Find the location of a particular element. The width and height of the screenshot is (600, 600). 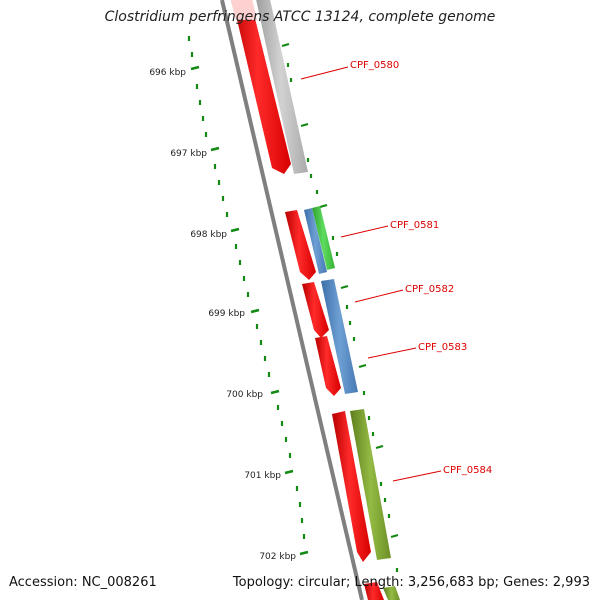

feature-grey-block is located at coordinates (281, 87).